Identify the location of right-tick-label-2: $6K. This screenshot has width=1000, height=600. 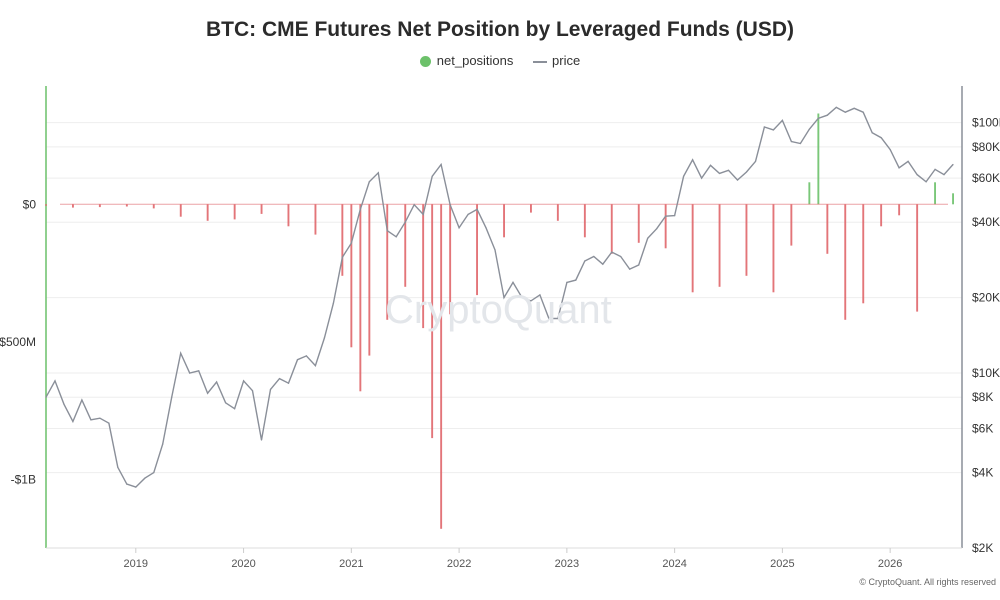
(982, 429).